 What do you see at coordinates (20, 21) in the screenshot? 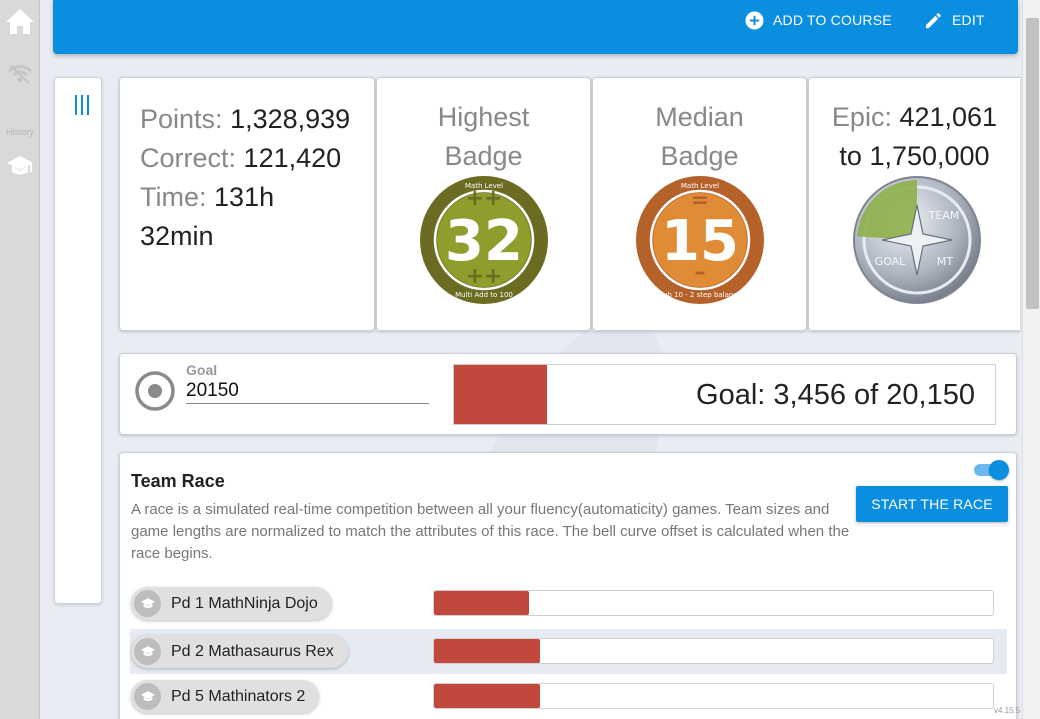
I see `home-icon` at bounding box center [20, 21].